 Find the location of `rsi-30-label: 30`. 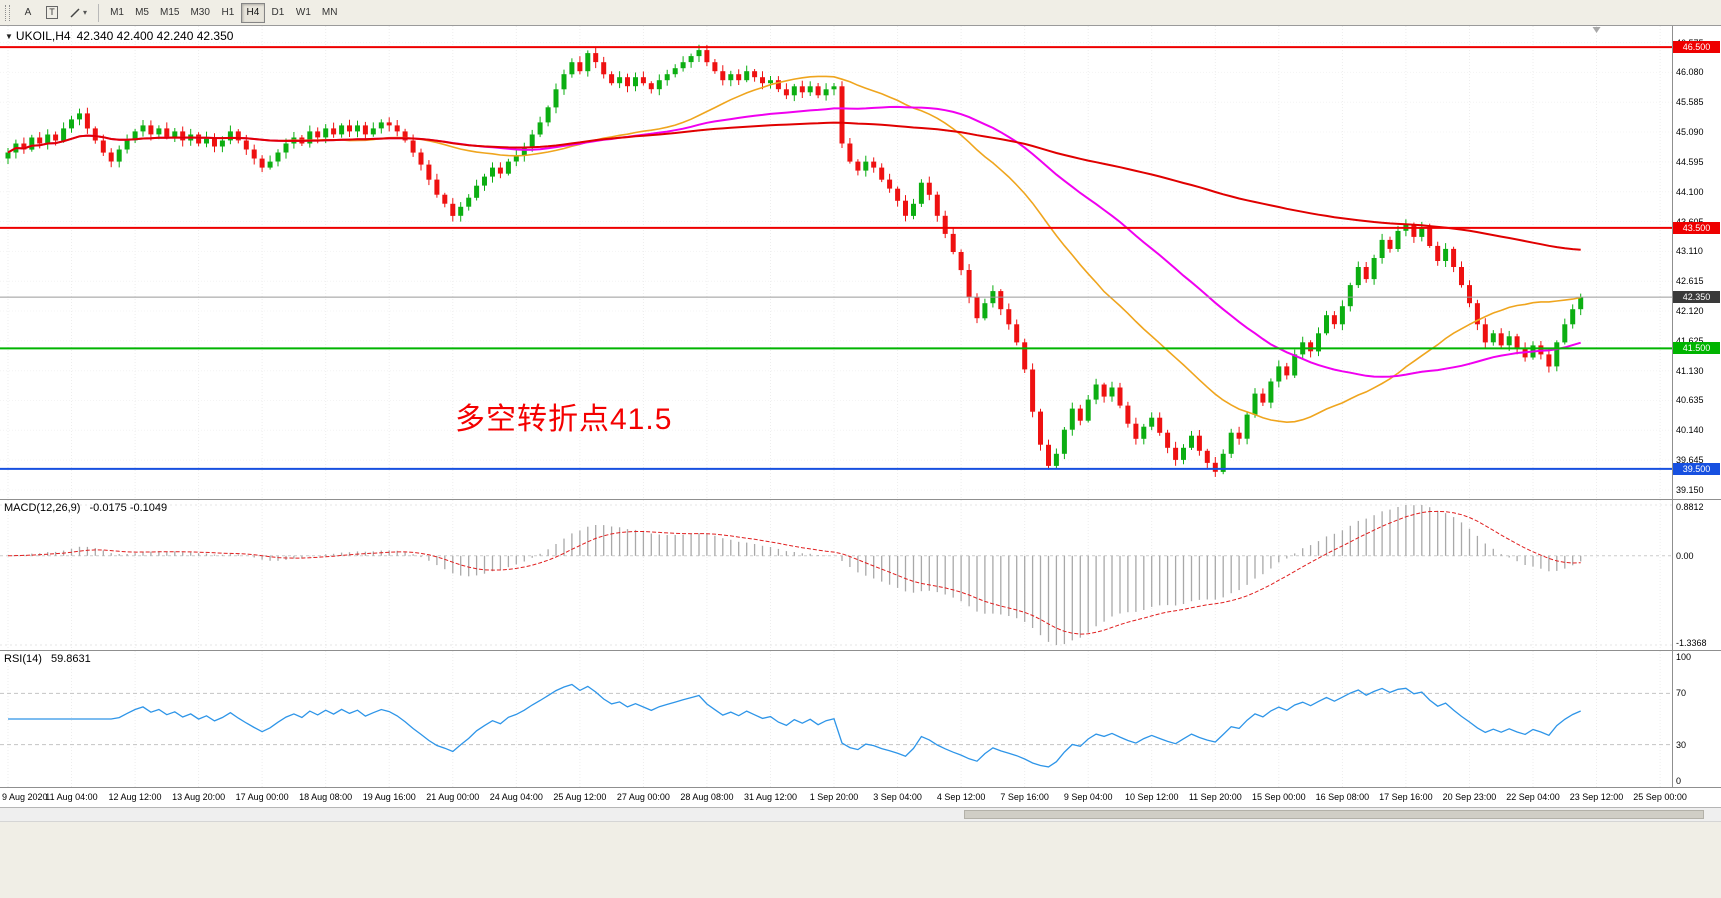

rsi-30-label: 30 is located at coordinates (1681, 744).